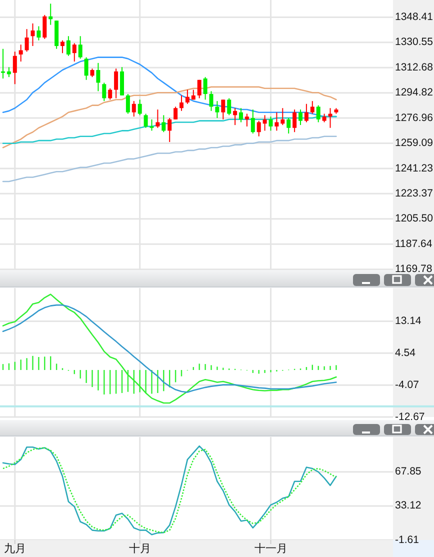 This screenshot has height=557, width=434. Describe the element at coordinates (414, 168) in the screenshot. I see `y-tick-label: 1241.23` at that location.